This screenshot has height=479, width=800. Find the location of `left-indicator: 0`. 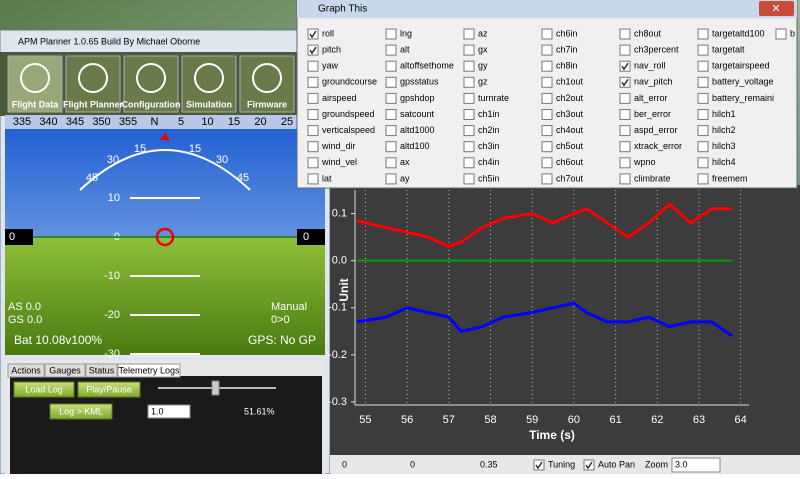

left-indicator: 0 is located at coordinates (12, 237).